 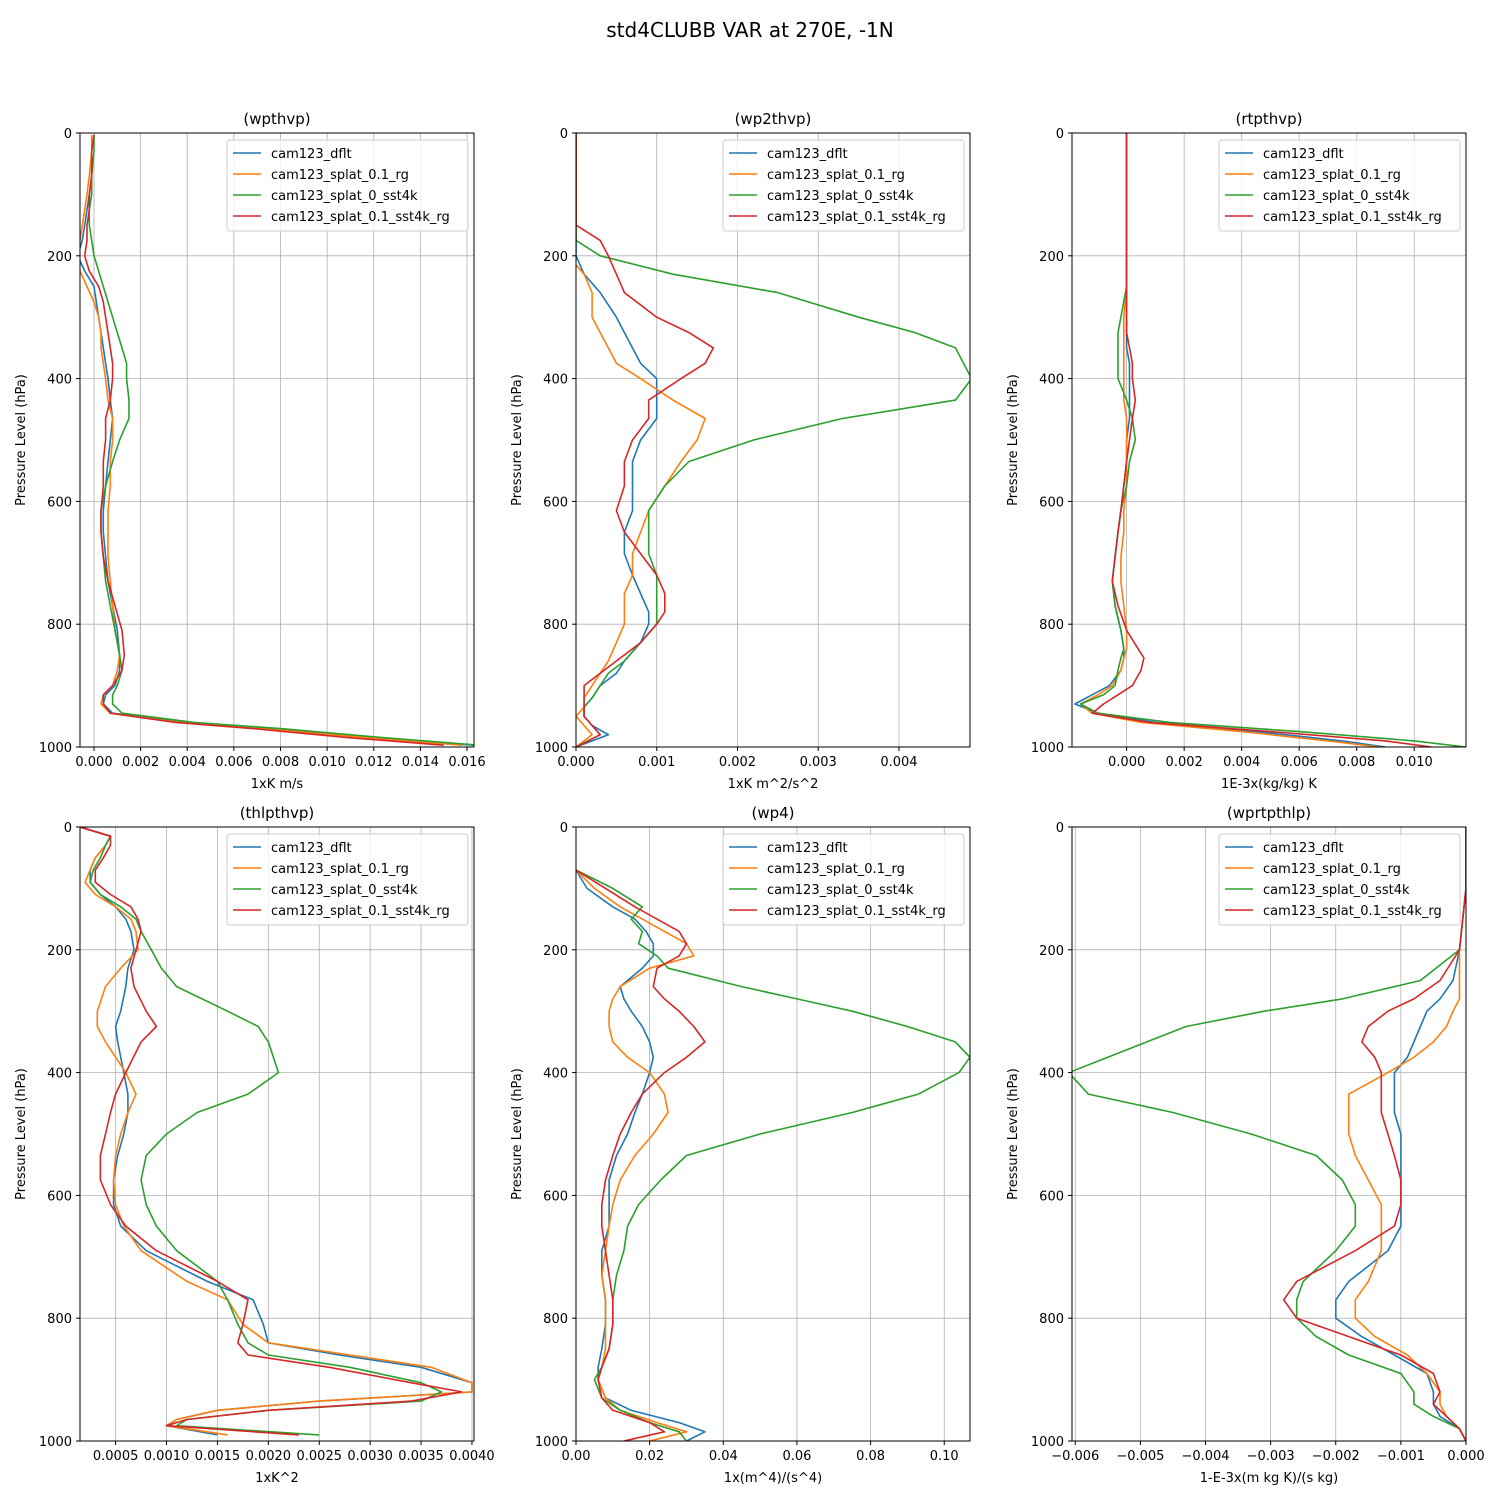 What do you see at coordinates (421, 1456) in the screenshot?
I see `x-tick-label: 0.0035` at bounding box center [421, 1456].